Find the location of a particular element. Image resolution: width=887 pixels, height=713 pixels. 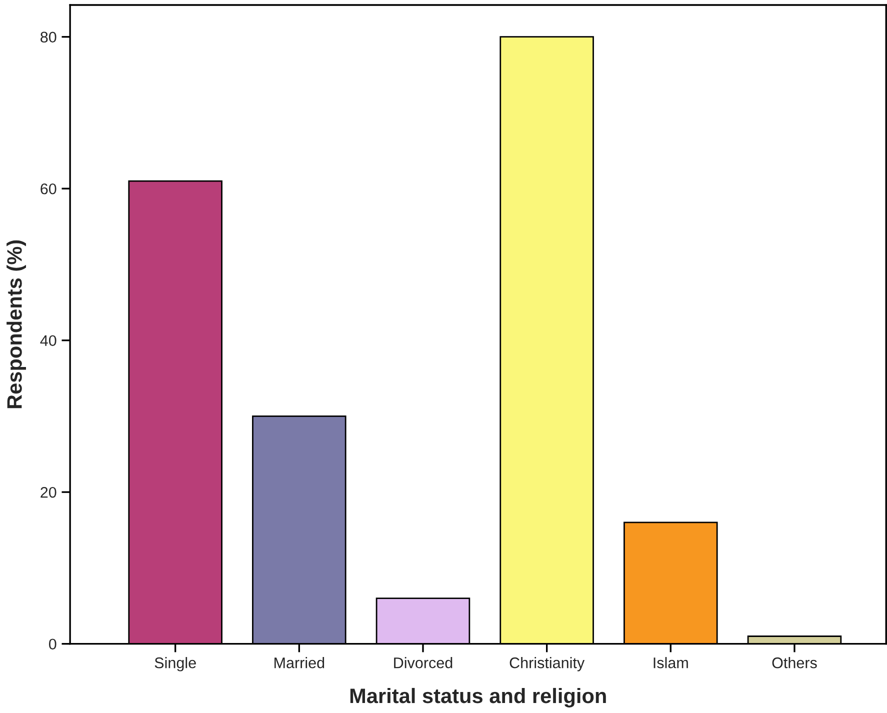

x-tick-label: Married is located at coordinates (299, 662).